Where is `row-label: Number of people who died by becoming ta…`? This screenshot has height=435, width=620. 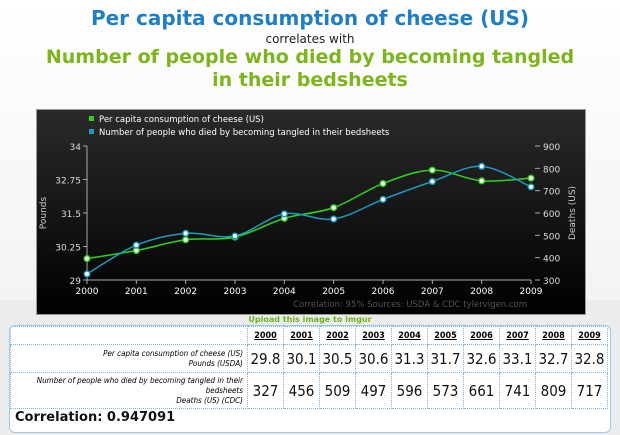 row-label: Number of people who died by becoming ta… is located at coordinates (129, 390).